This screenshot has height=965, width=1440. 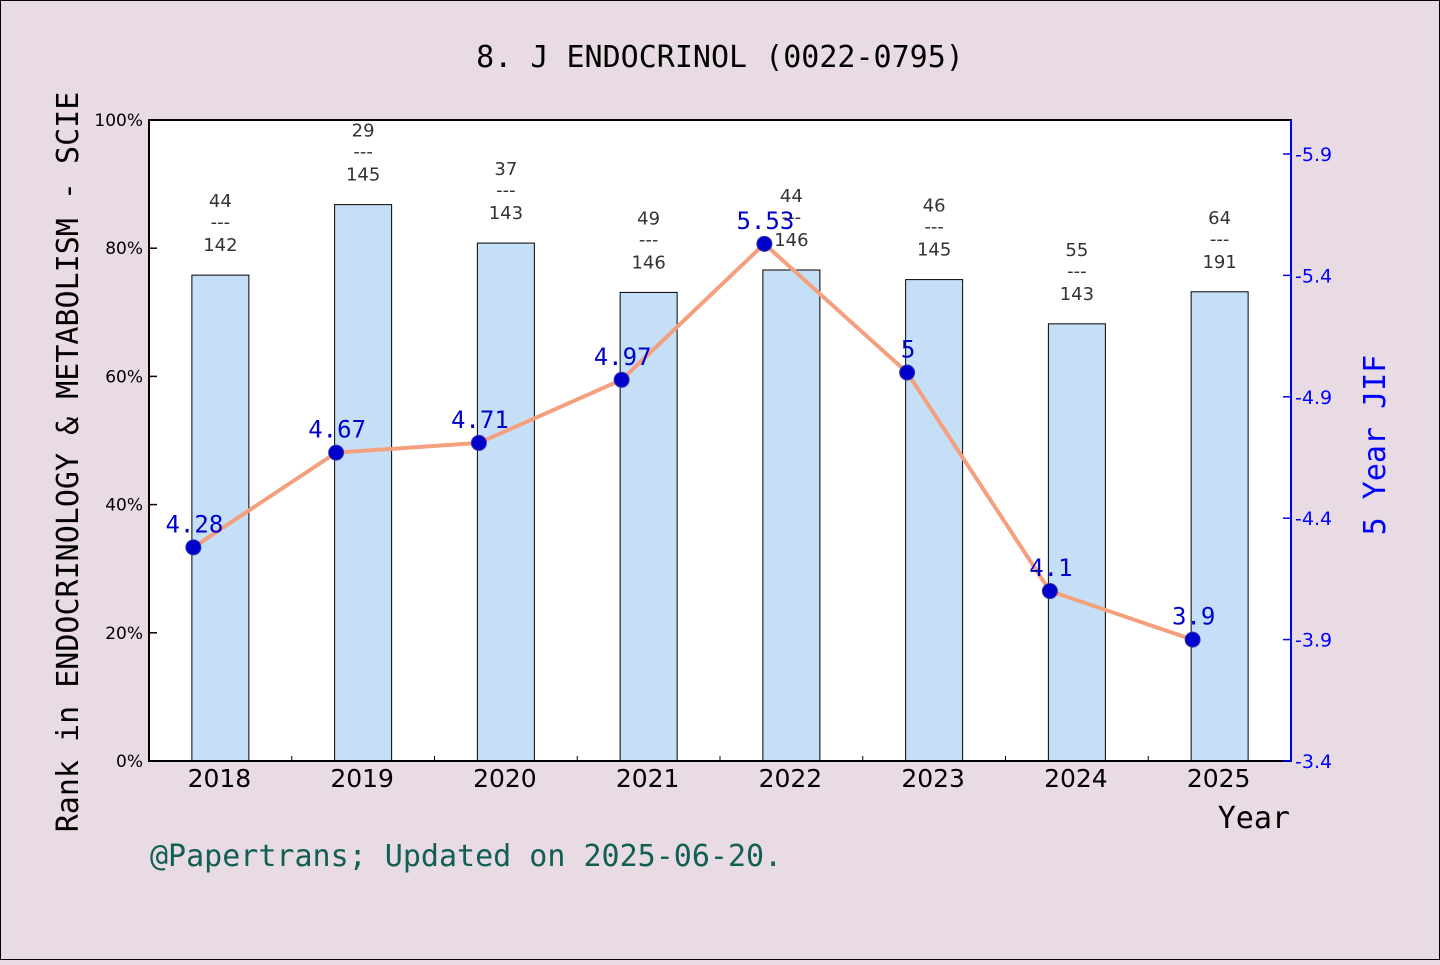 What do you see at coordinates (1313, 398) in the screenshot?
I see `y2-tick-label: -4.9` at bounding box center [1313, 398].